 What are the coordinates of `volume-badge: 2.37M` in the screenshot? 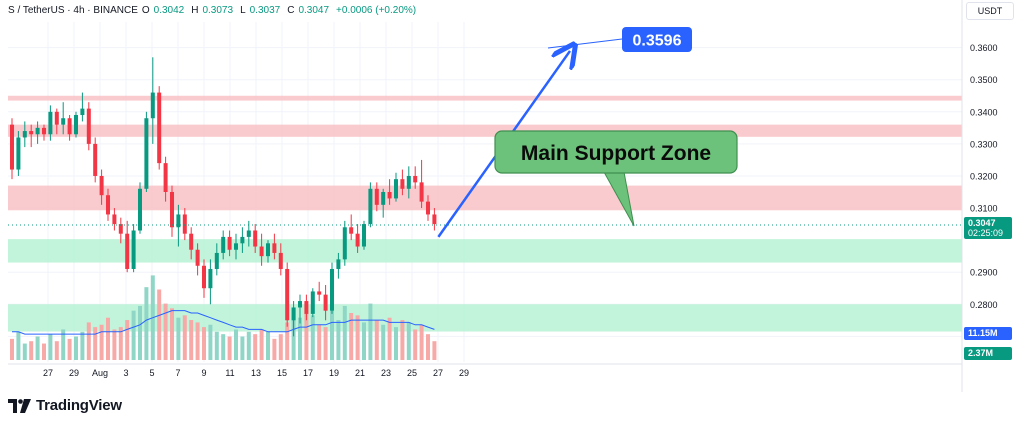 It's located at (988, 353).